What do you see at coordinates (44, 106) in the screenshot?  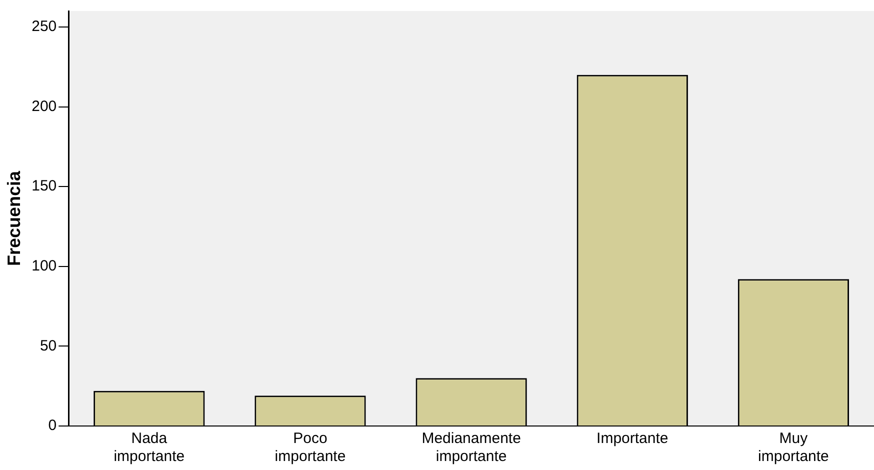 I see `y-tick-label: 200` at bounding box center [44, 106].